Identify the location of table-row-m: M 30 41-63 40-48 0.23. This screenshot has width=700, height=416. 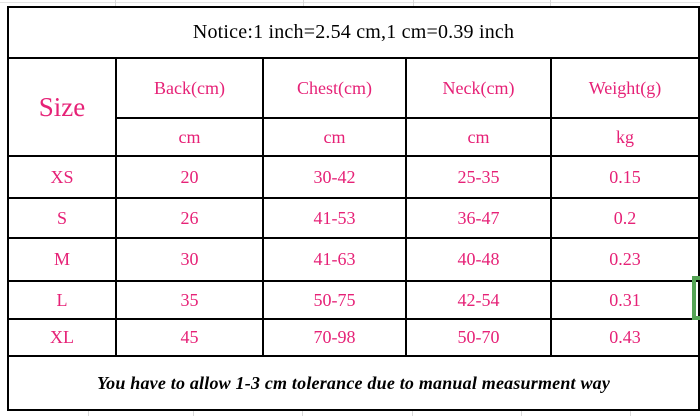
(353, 259).